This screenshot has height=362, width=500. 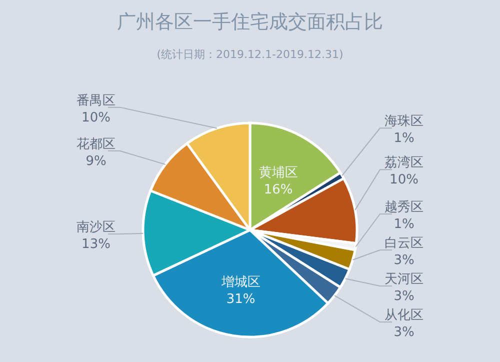 I want to click on slice-label: 越秀区, so click(x=404, y=207).